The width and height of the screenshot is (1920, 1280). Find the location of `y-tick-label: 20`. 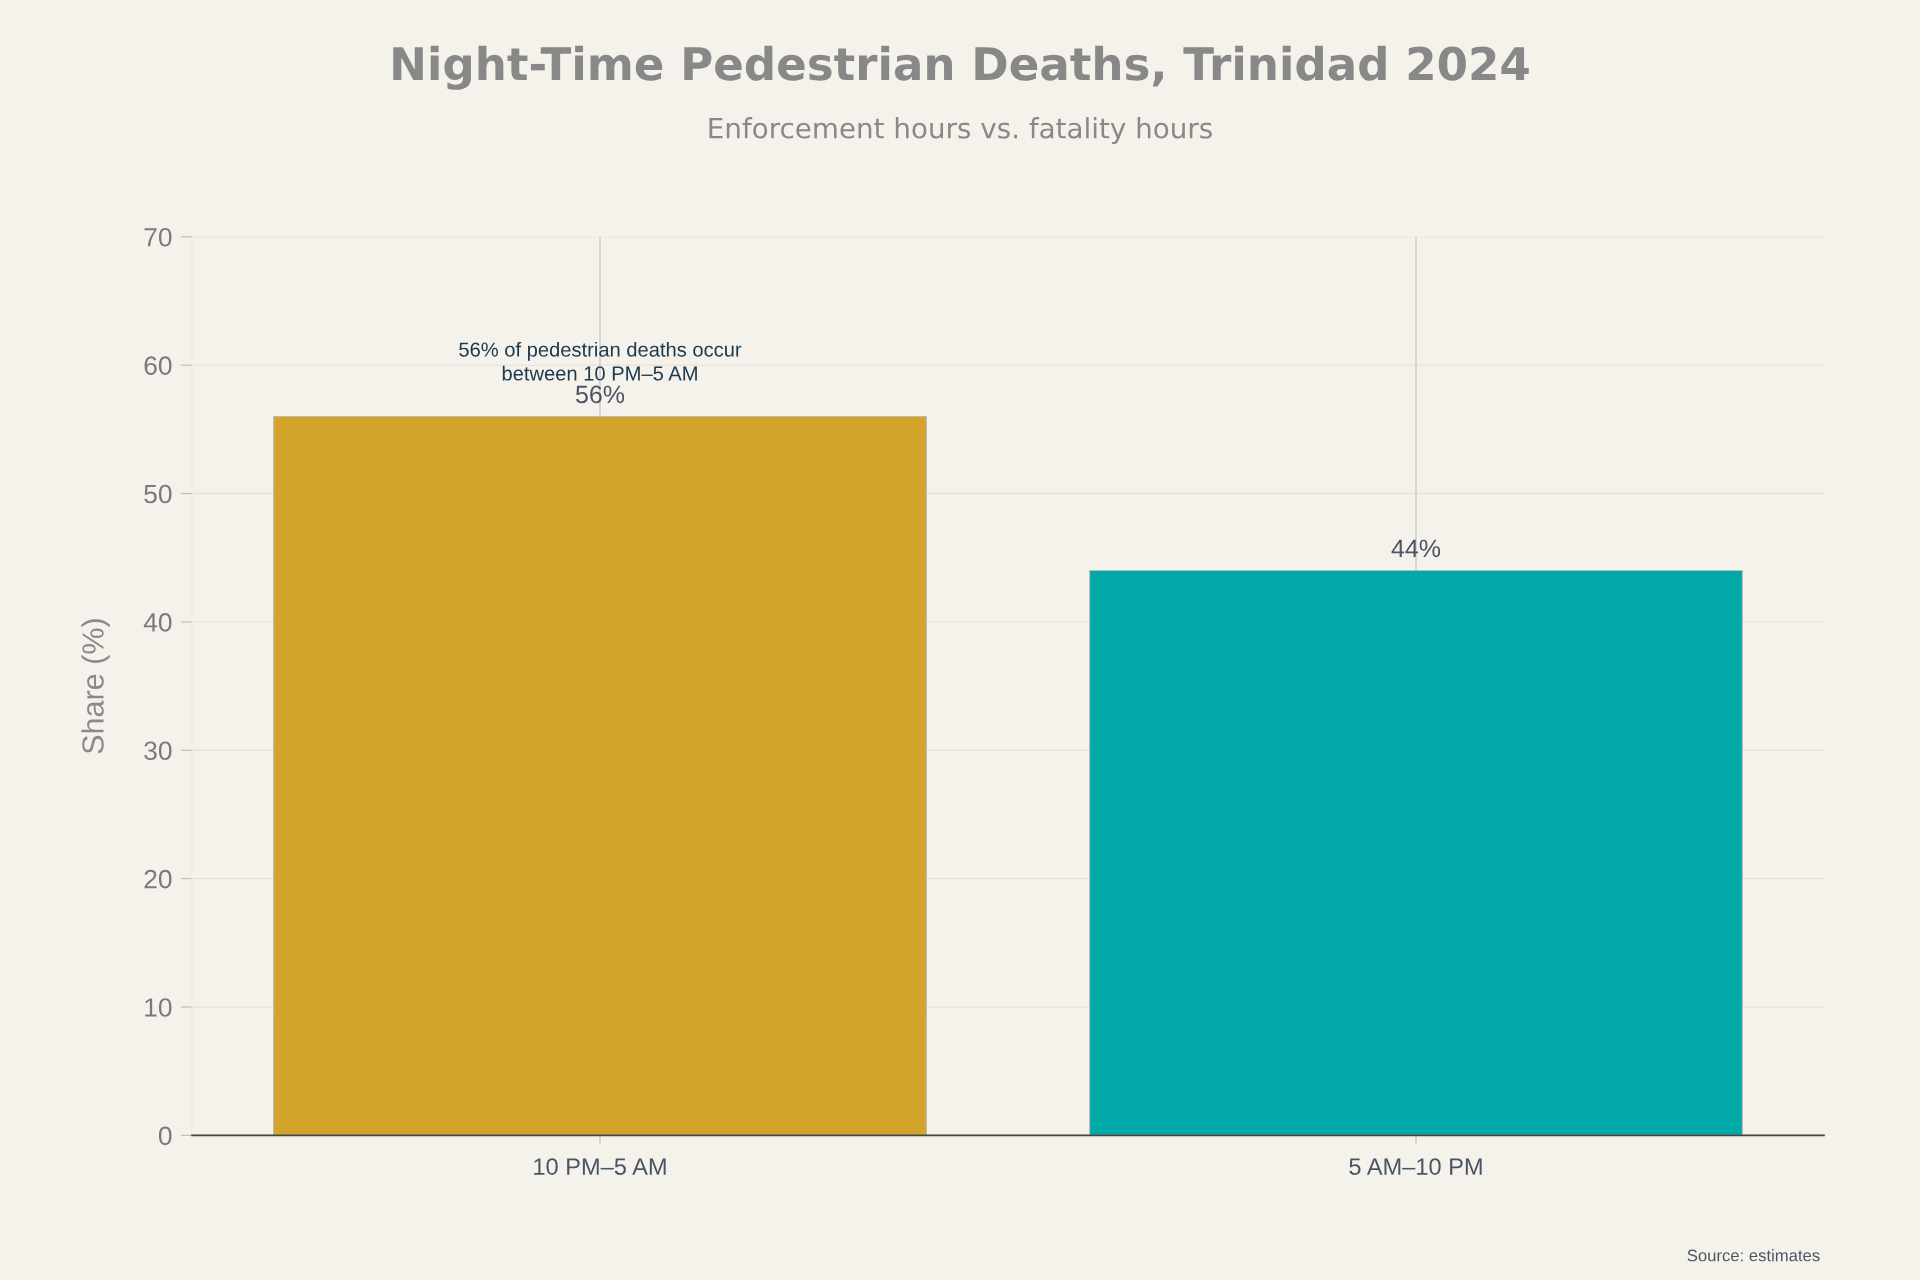

y-tick-label: 20 is located at coordinates (158, 879).